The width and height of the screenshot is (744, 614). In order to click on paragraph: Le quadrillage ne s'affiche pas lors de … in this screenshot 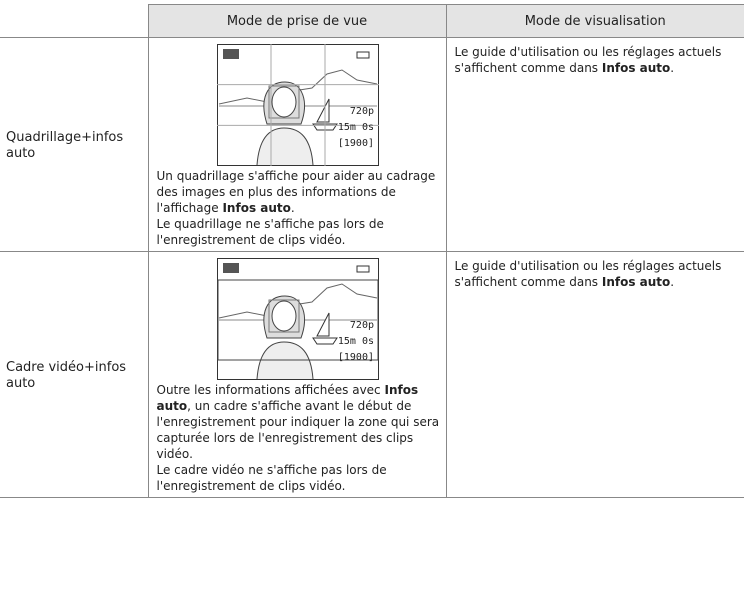, I will do `click(298, 232)`.